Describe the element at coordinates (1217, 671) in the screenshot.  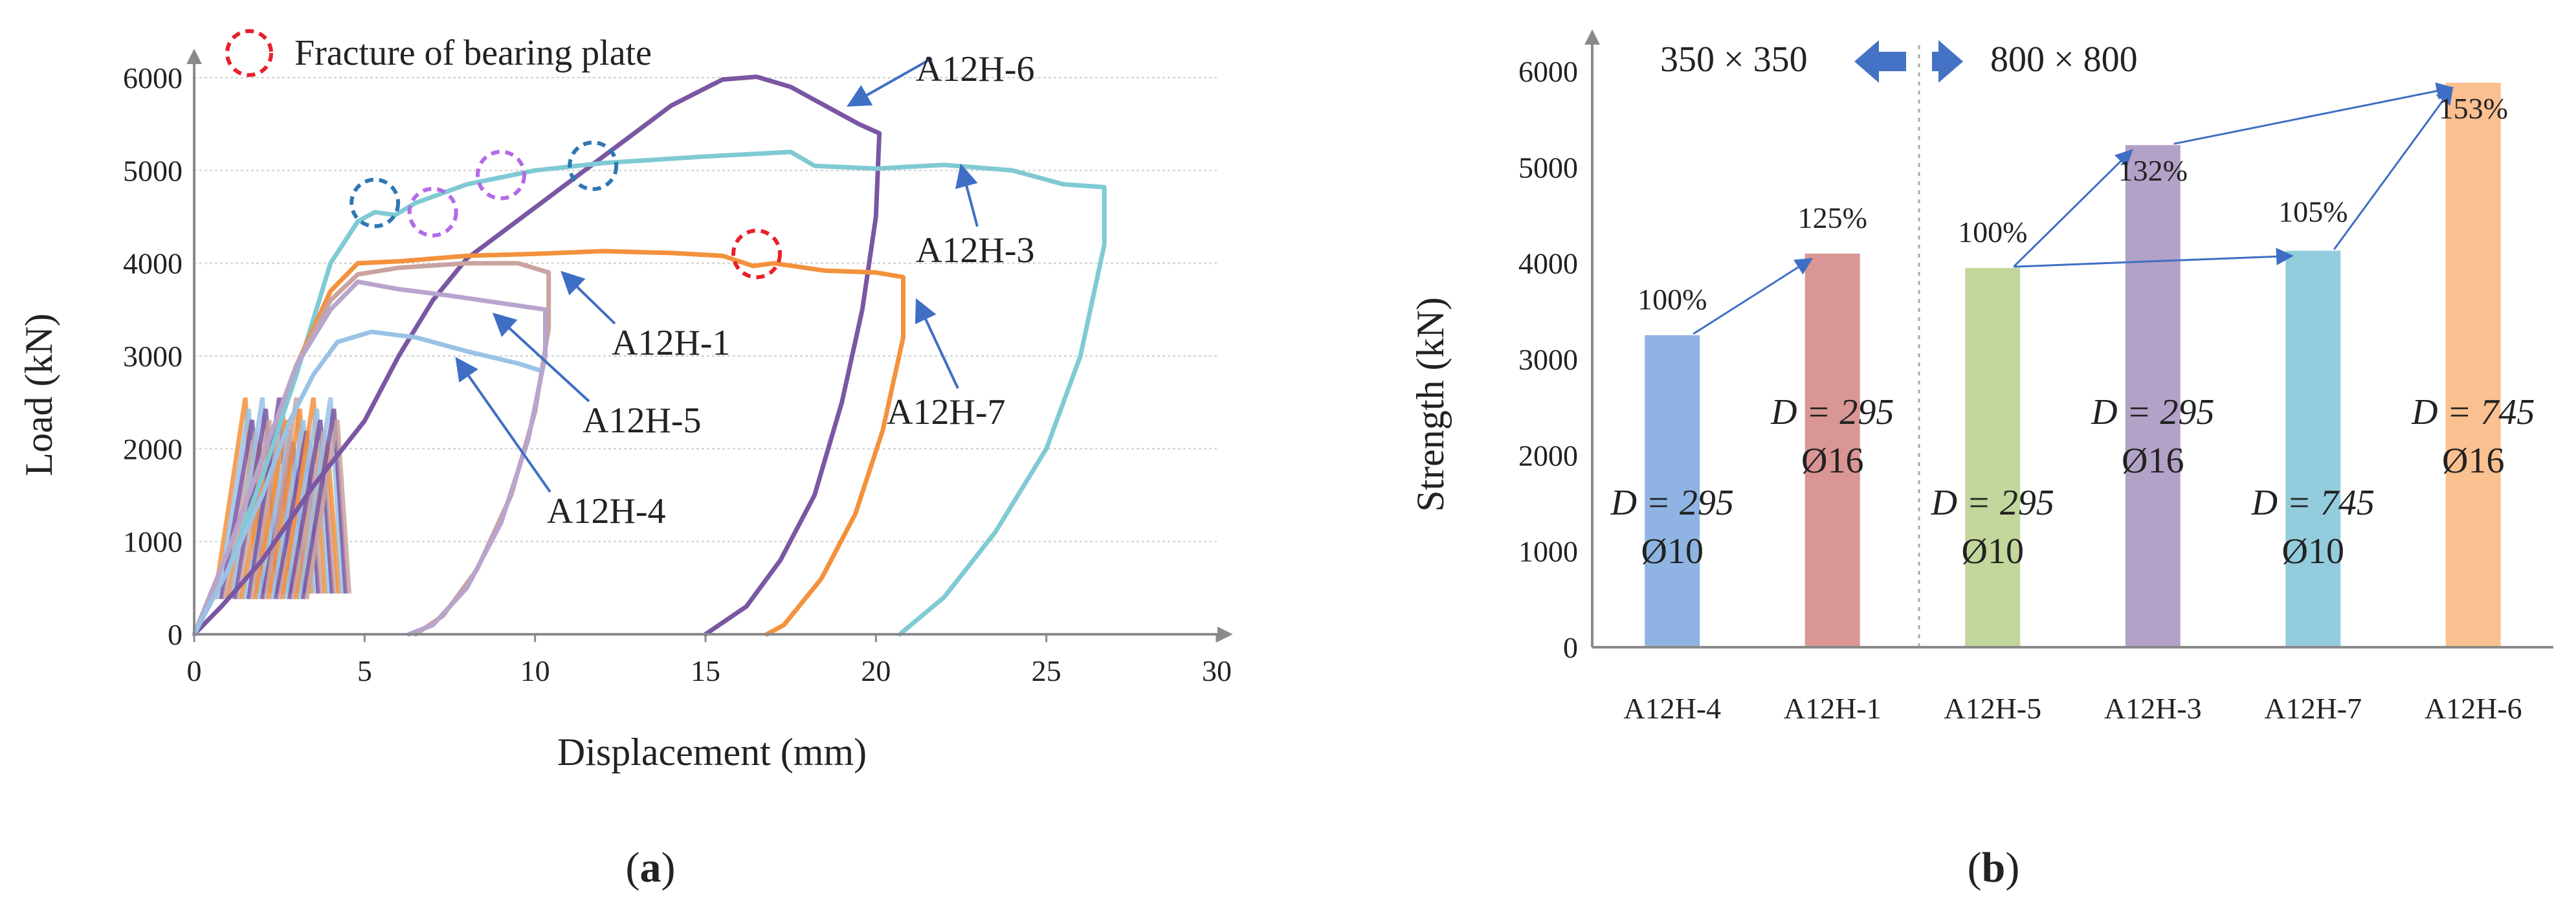
I see `panel-a-x-tick-label: 30` at that location.